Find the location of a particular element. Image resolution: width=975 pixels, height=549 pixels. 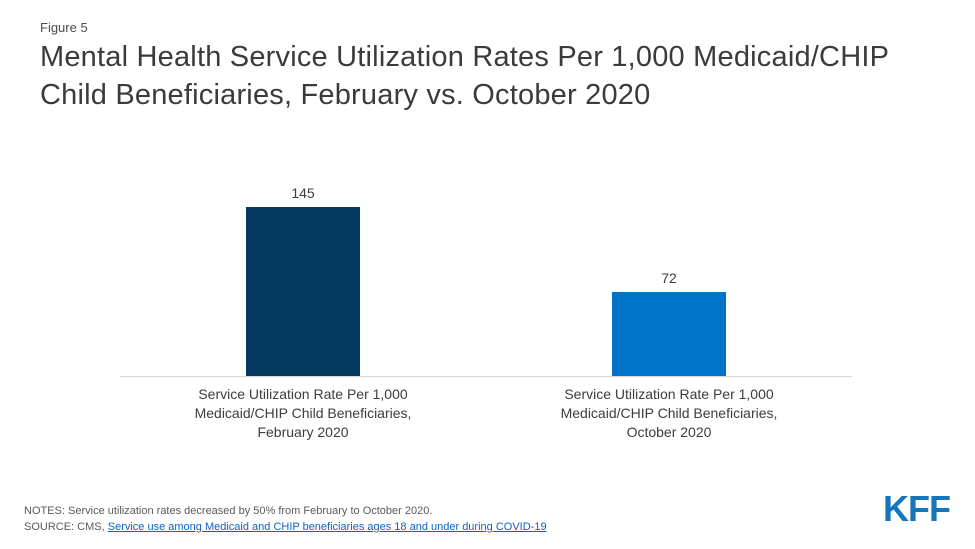

kff-logo: KFF is located at coordinates (917, 508).